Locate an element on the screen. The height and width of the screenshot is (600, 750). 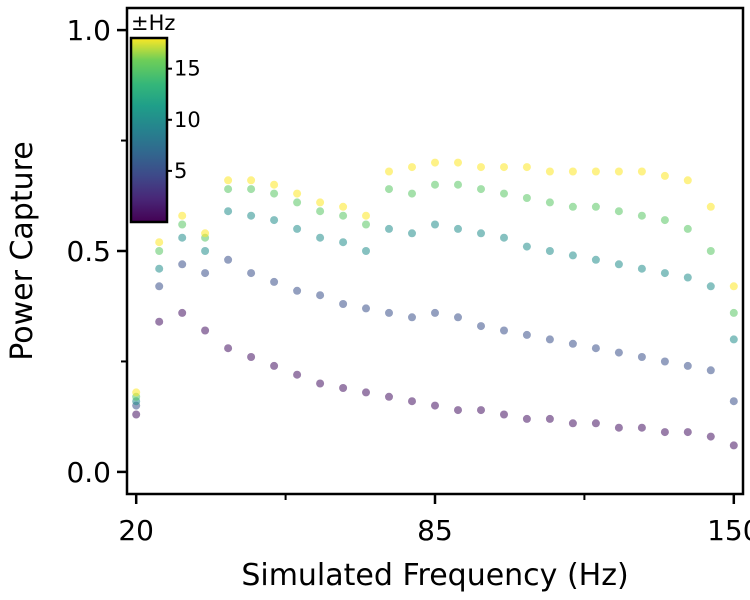
x-tick-label: 150 is located at coordinates (728, 530).